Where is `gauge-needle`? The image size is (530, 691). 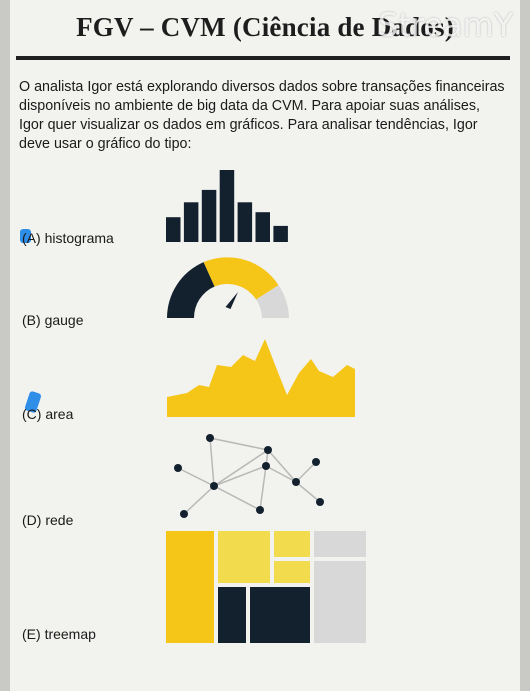
gauge-needle is located at coordinates (231, 300).